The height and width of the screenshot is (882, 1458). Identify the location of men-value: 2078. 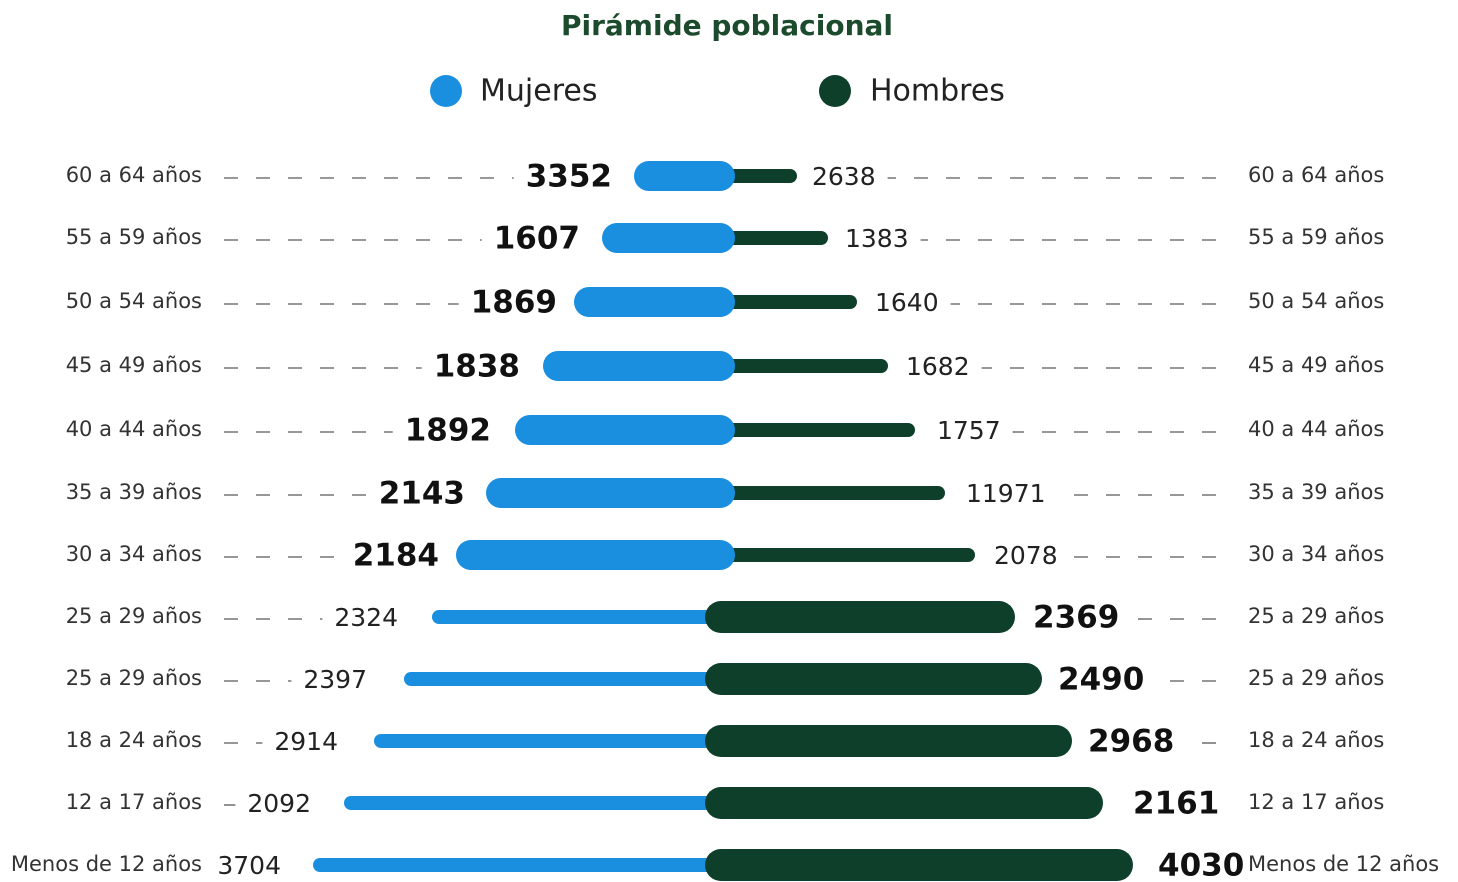
(1026, 555).